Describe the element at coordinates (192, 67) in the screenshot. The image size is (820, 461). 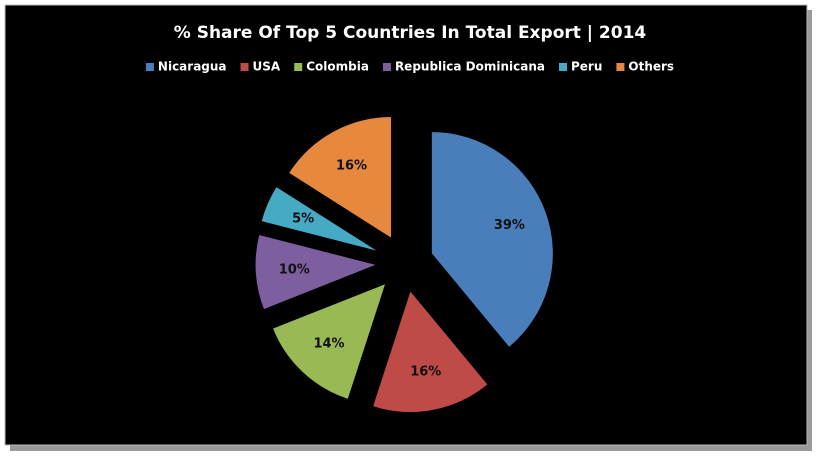
I see `legend-label: Nicaragua` at that location.